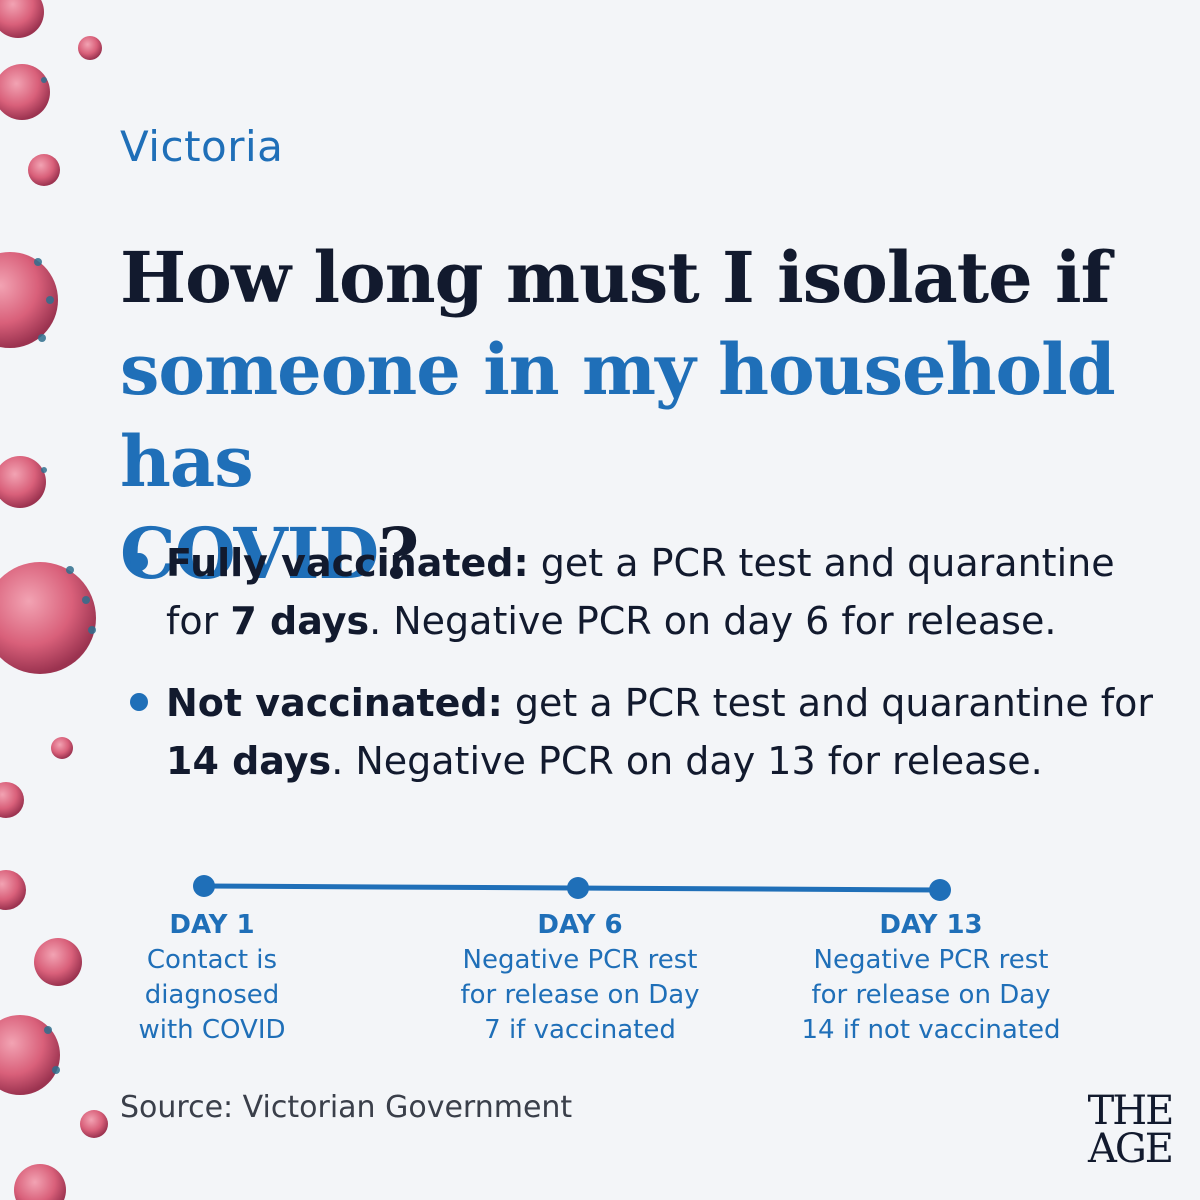  What do you see at coordinates (212, 1030) in the screenshot?
I see `timeline-text: with COVID` at bounding box center [212, 1030].